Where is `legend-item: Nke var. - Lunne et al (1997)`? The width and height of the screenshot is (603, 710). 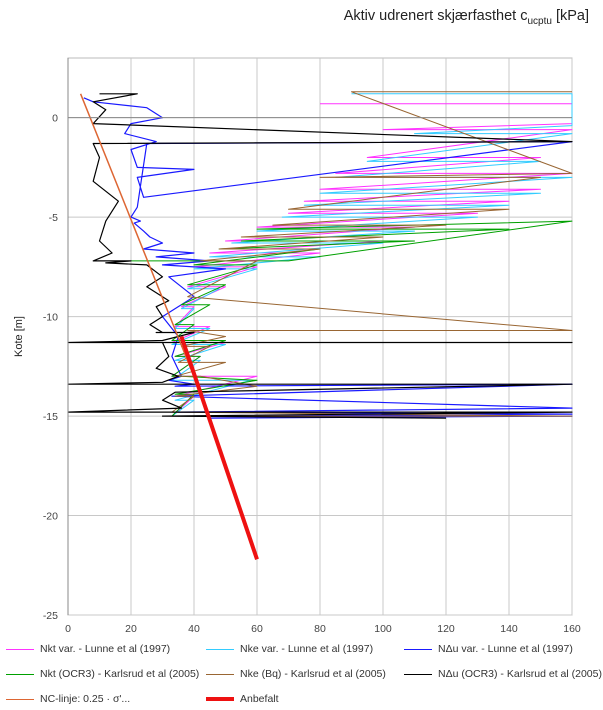
legend-item: Nke var. - Lunne et al (1997) is located at coordinates (289, 649).